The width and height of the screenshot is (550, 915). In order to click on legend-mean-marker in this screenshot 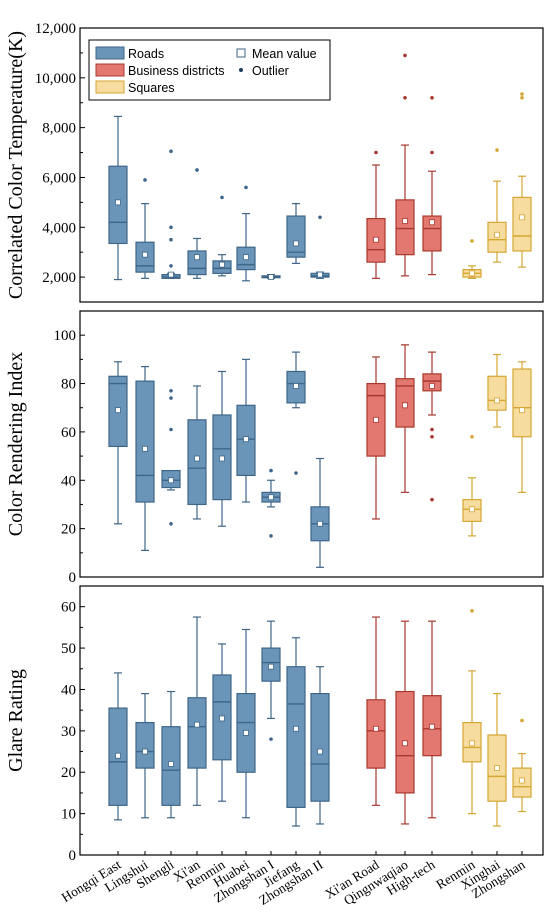, I will do `click(241, 53)`.